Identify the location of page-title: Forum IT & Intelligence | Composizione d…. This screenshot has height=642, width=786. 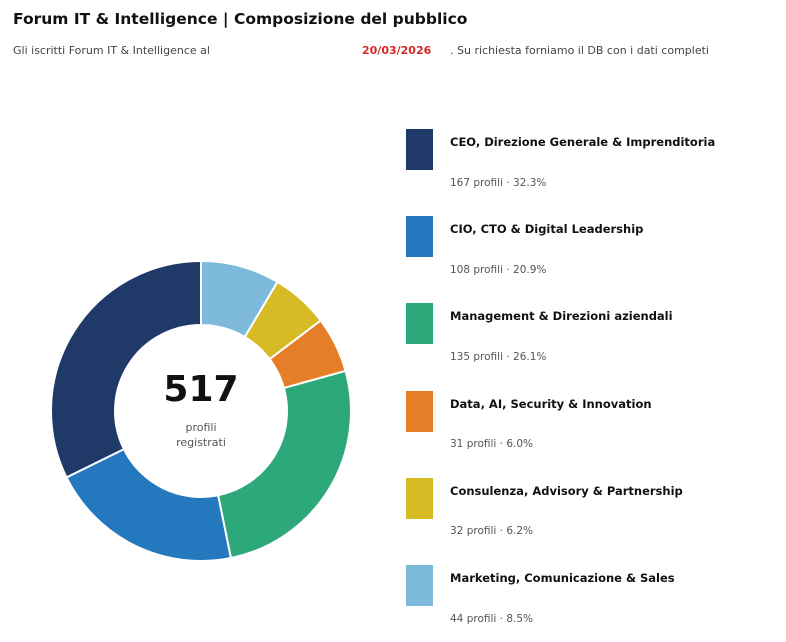
(240, 19).